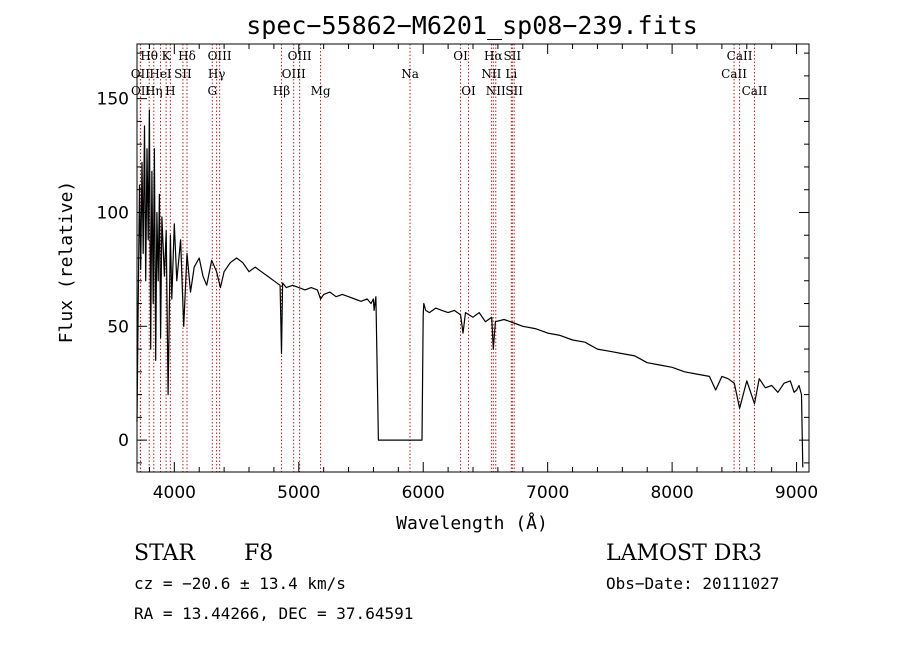  I want to click on spectral-line-label: Hθ, so click(149, 56).